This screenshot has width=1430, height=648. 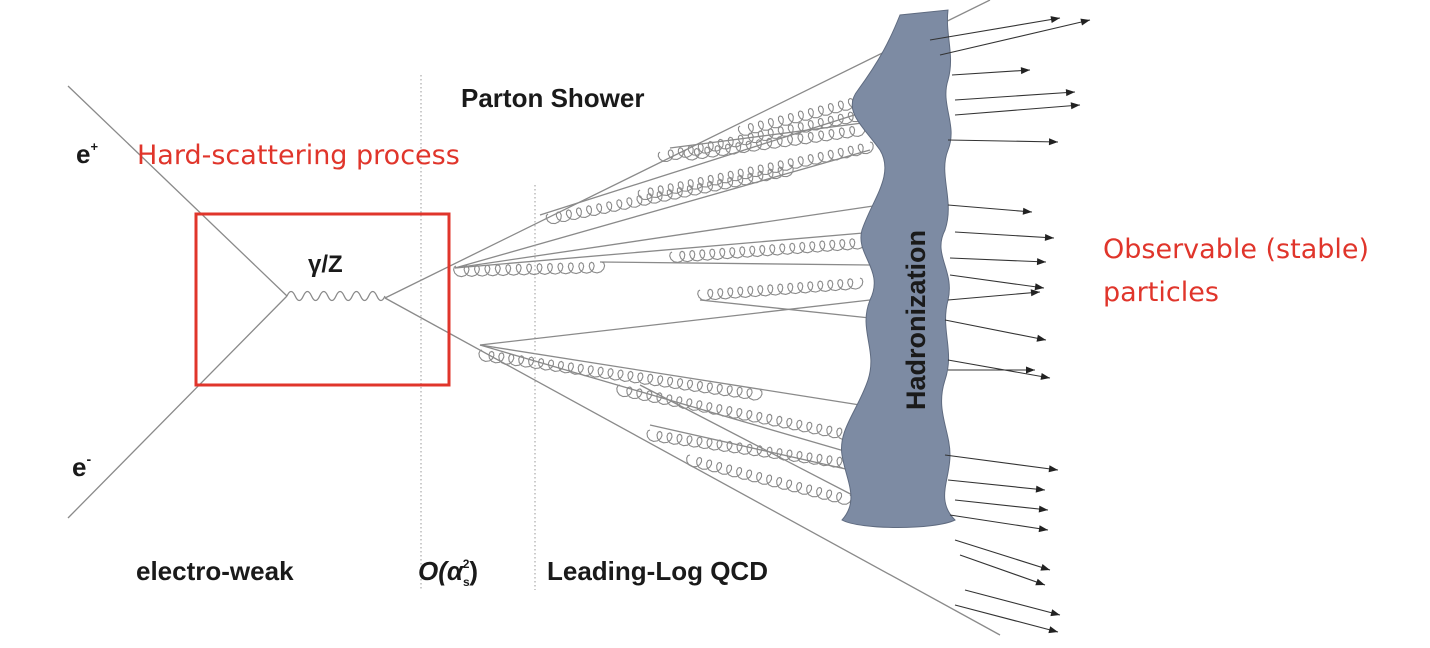 I want to click on hadronization-label: Hadronization, so click(x=916, y=320).